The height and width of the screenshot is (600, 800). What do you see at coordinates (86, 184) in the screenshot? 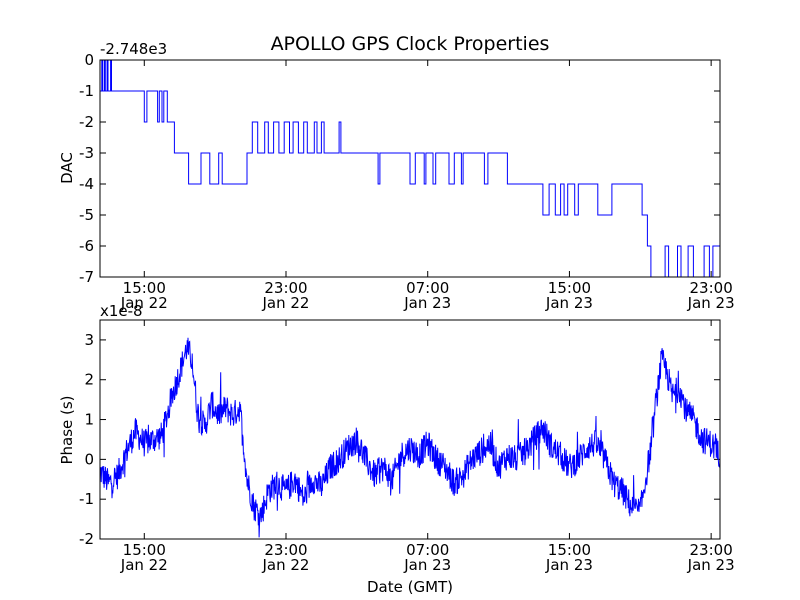
I see `dac-ytick-label: -4` at bounding box center [86, 184].